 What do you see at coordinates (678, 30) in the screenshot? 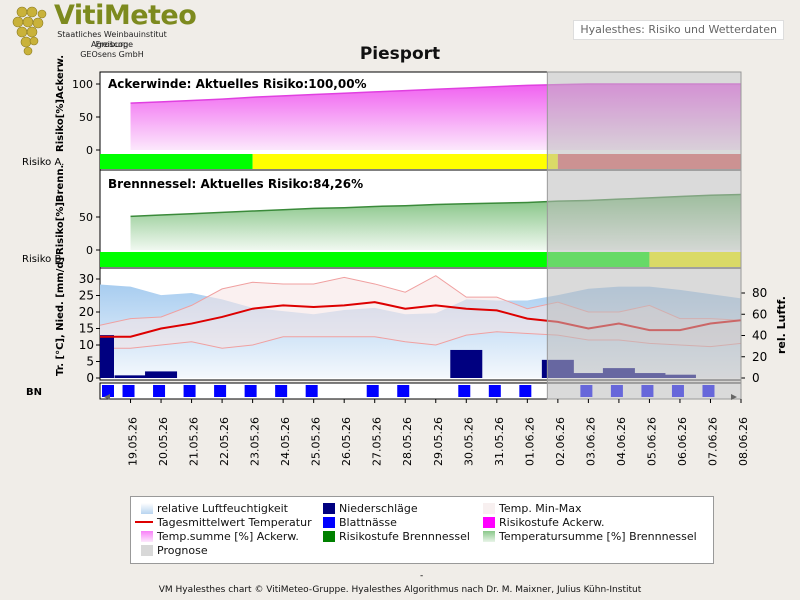
I see `app-label: Hyalesthes: Risiko und Wetterdaten` at bounding box center [678, 30].